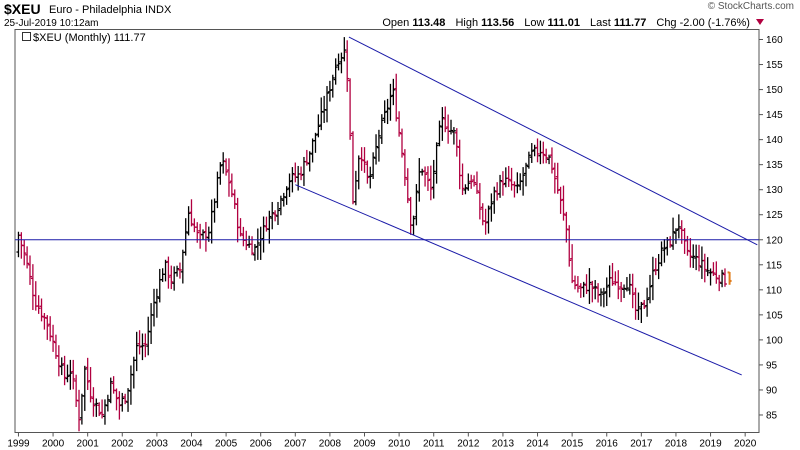 The height and width of the screenshot is (450, 800). I want to click on x-tick-label: 2013, so click(503, 444).